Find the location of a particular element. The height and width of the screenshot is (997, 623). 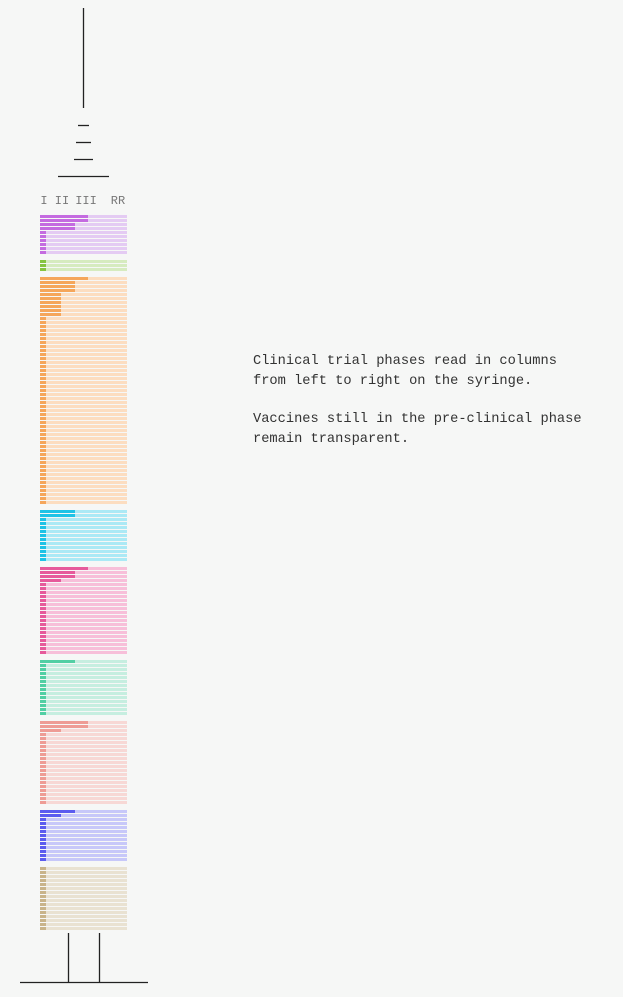

column-label: RR is located at coordinates (118, 201).